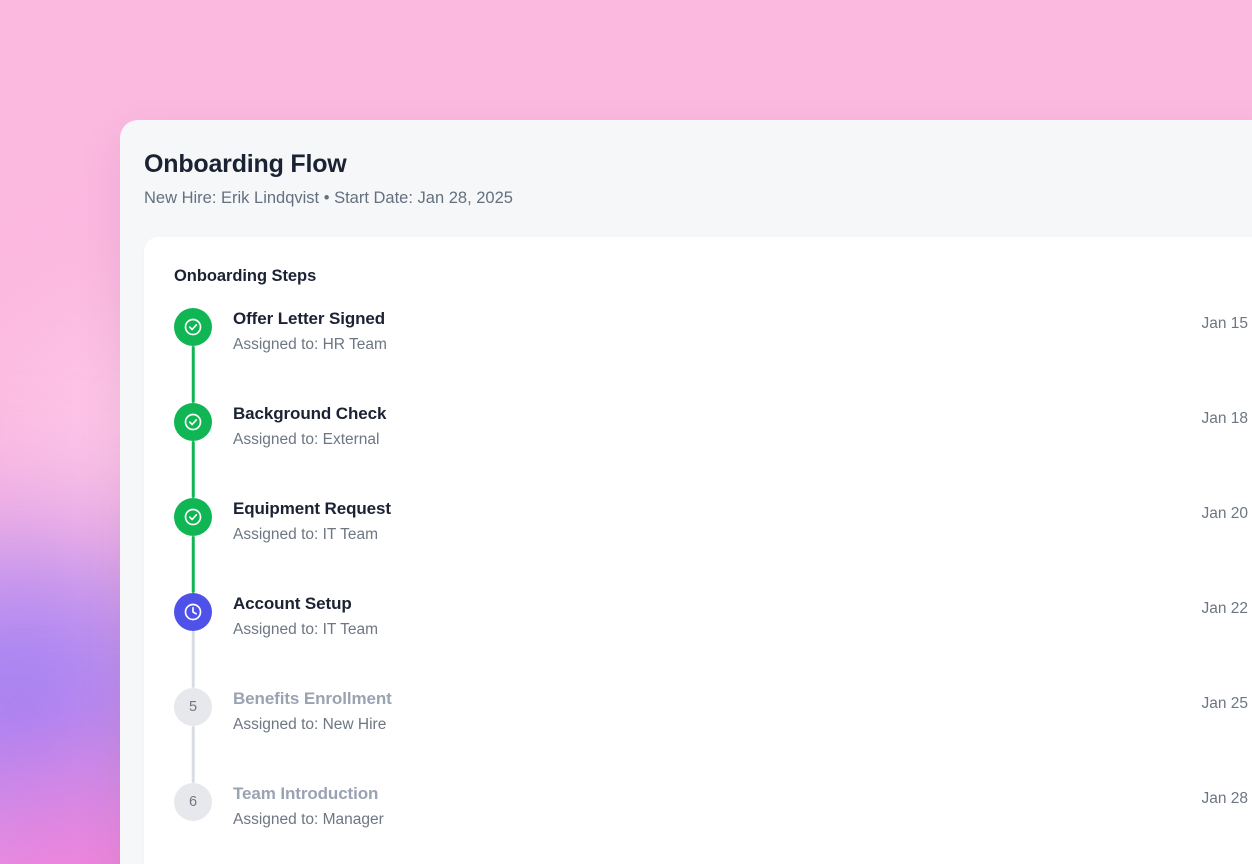  I want to click on step-name: Team Introduction, so click(306, 793).